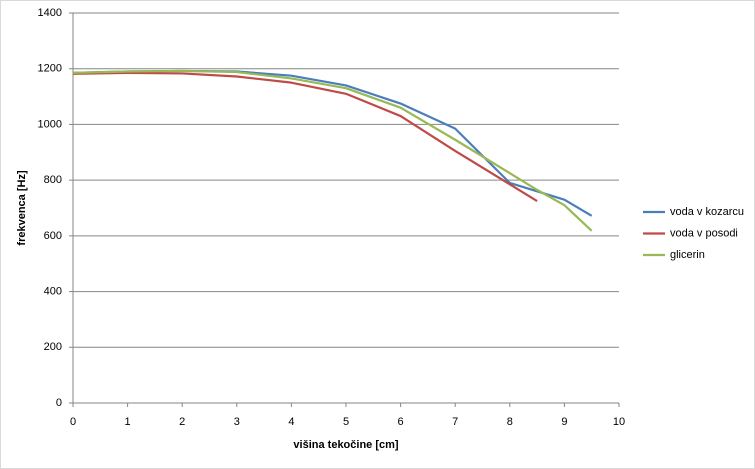 This screenshot has height=469, width=755. What do you see at coordinates (53, 347) in the screenshot?
I see `y-tick-label: 200` at bounding box center [53, 347].